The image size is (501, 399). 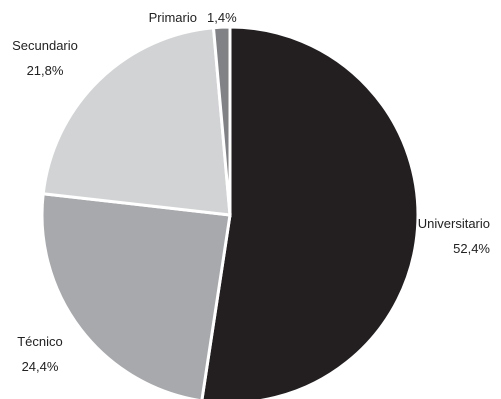 What do you see at coordinates (222, 17) in the screenshot?
I see `slice-value-primario: 1,4%` at bounding box center [222, 17].